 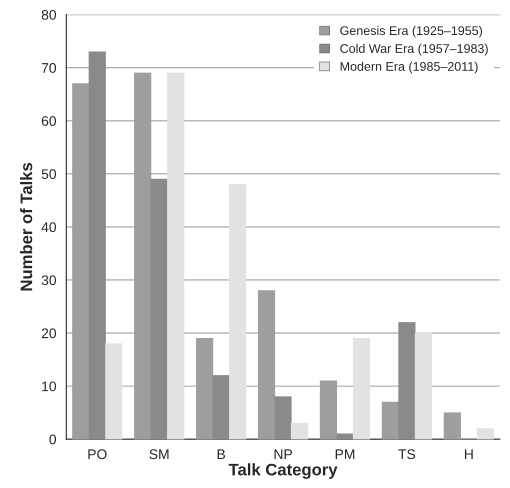 I want to click on x-tick-label: B, so click(x=222, y=454).